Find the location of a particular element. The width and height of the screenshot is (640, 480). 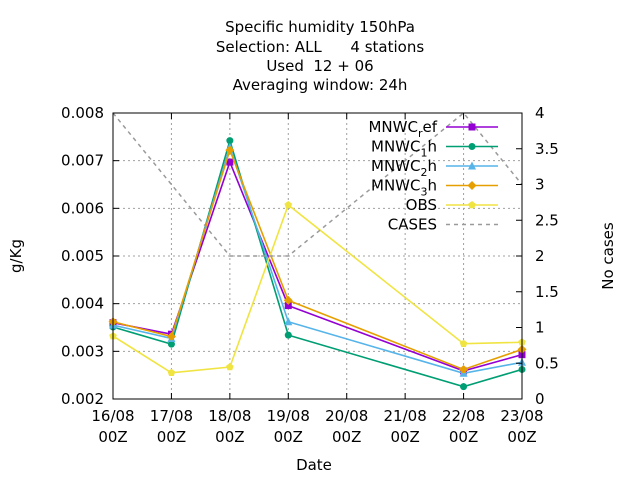

x-tick-label: 16/08 is located at coordinates (112, 416).